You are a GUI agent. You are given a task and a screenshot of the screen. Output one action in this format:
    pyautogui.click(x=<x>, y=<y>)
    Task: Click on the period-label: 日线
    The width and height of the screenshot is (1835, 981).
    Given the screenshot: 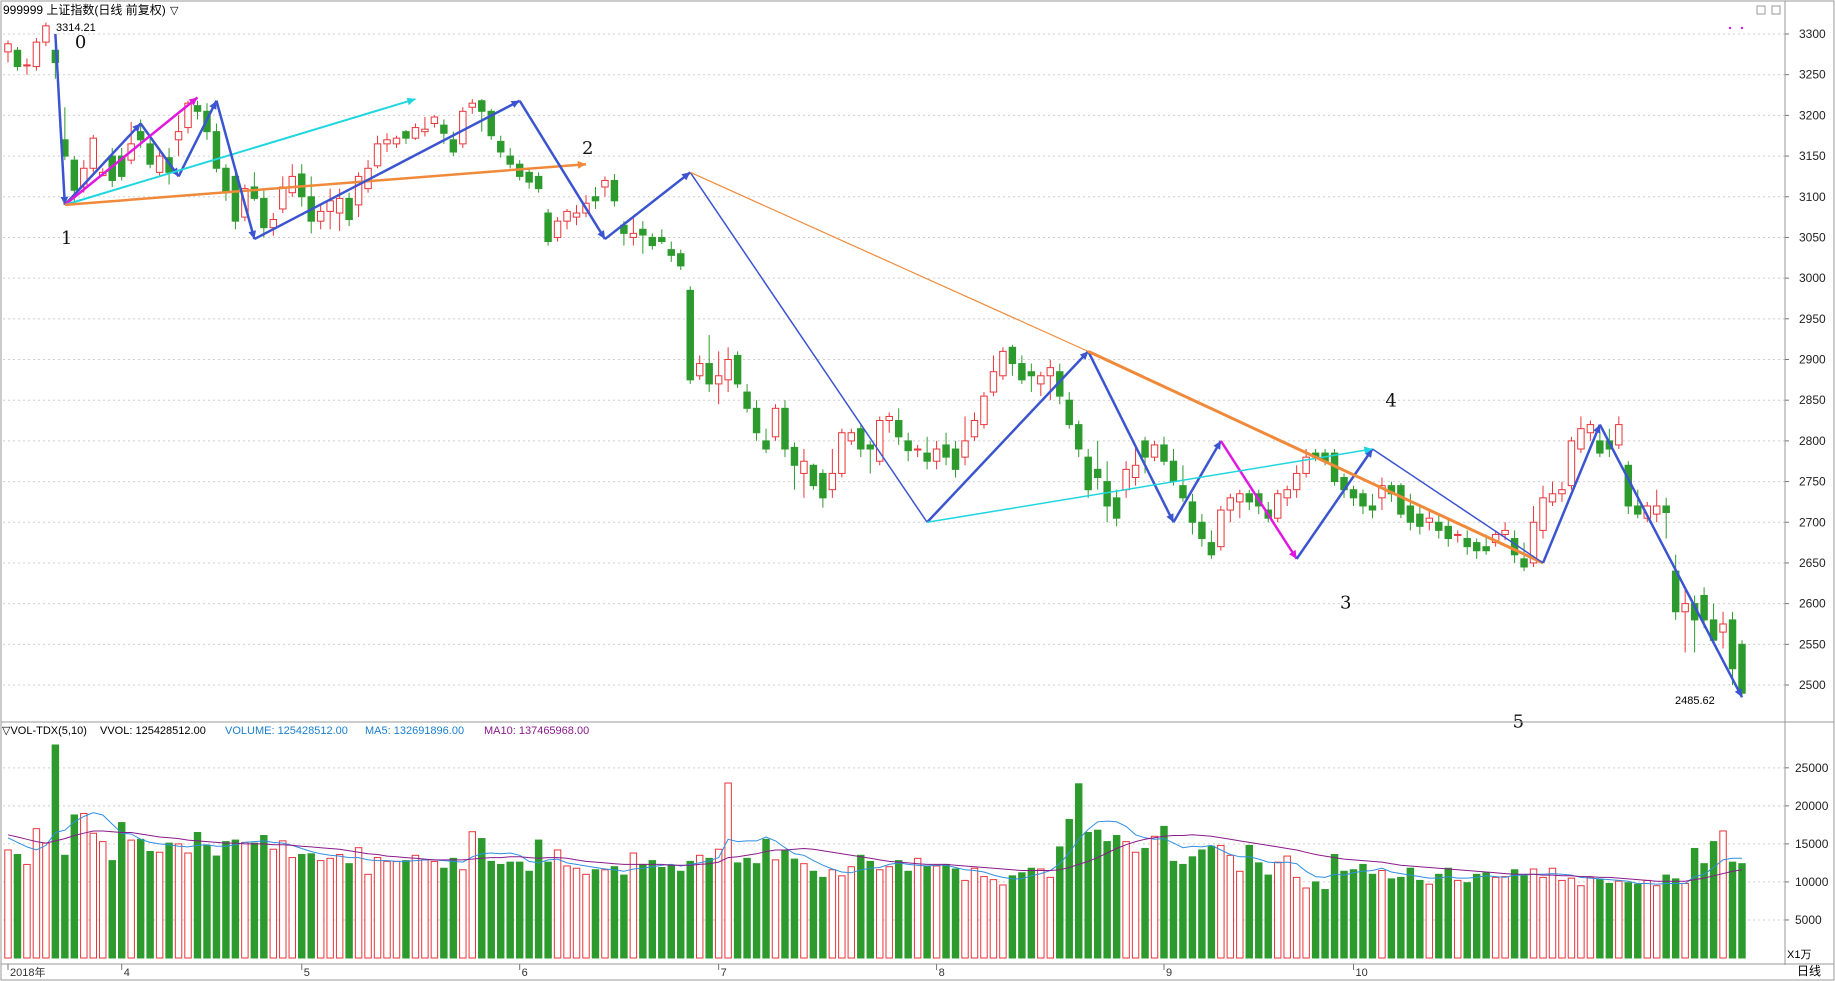 What is the action you would take?
    pyautogui.click(x=1809, y=971)
    